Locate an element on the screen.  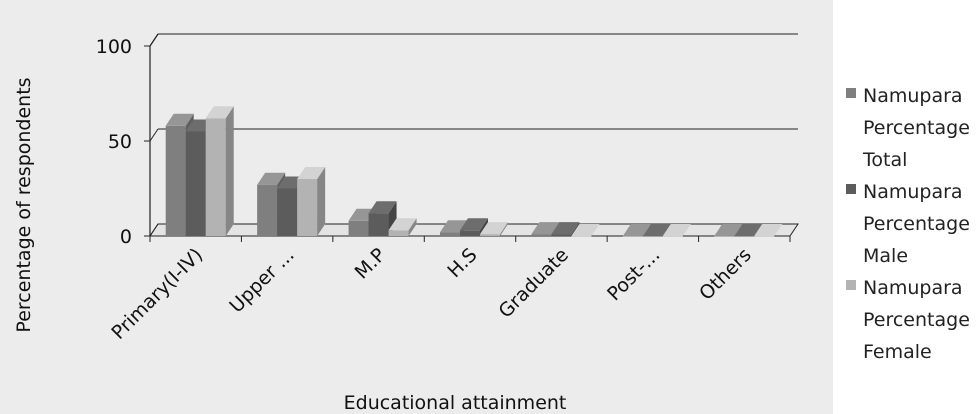
legend-swatch-female is located at coordinates (851, 285).